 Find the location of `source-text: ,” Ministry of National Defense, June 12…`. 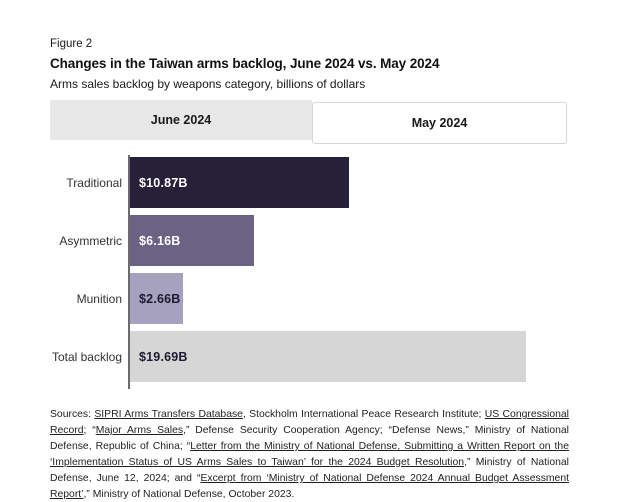

source-text: ,” Ministry of National Defense, June 12… is located at coordinates (309, 470).